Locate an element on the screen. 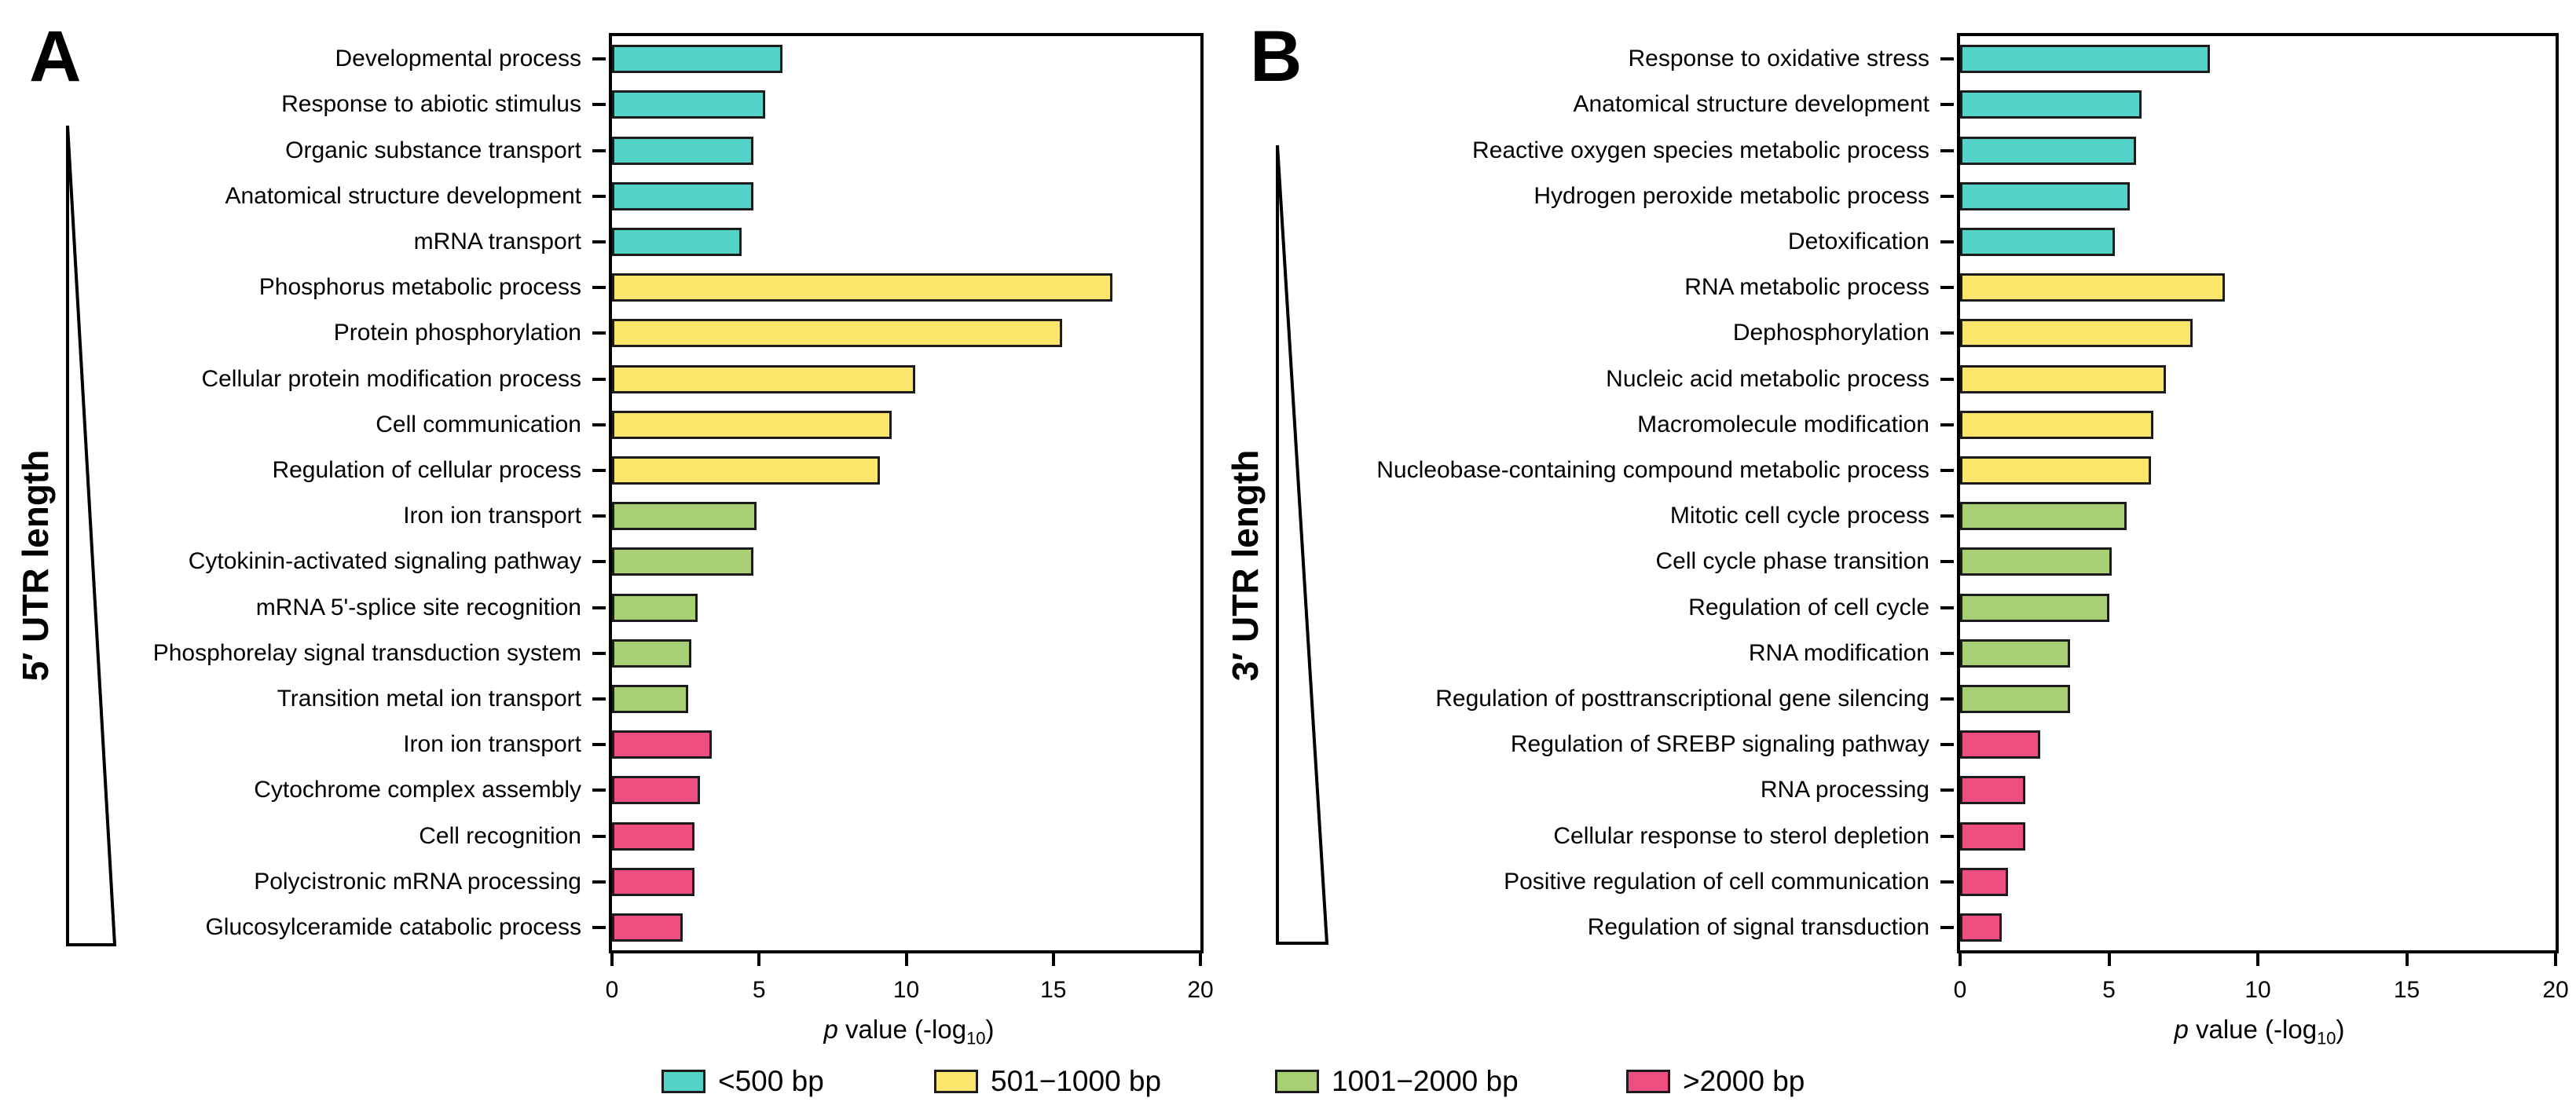  panel-b-x-axis-title: p value (-log10) is located at coordinates (2259, 1034).